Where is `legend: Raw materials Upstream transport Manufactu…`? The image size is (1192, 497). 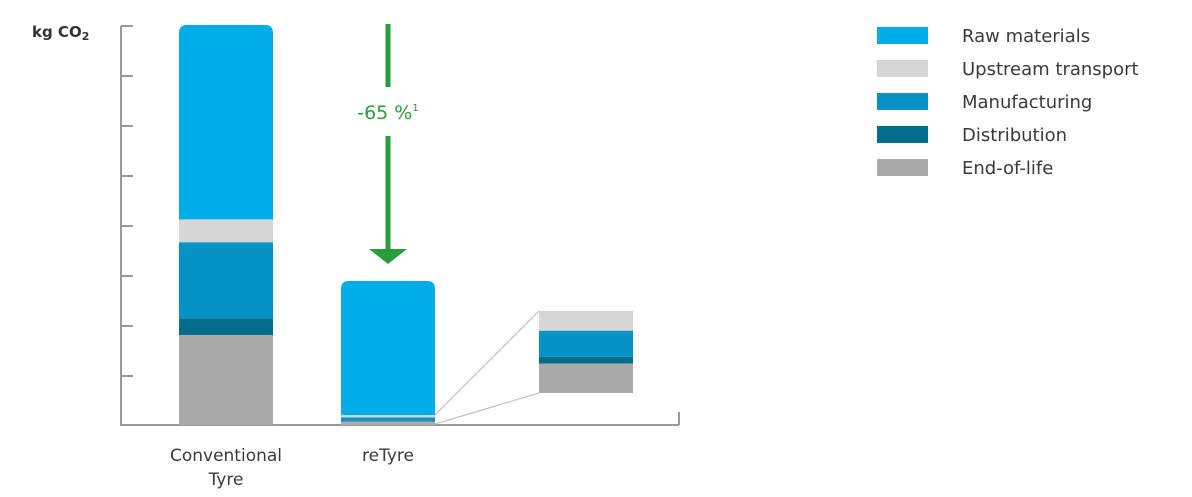
legend: Raw materials Upstream transport Manufactu… is located at coordinates (1008, 102).